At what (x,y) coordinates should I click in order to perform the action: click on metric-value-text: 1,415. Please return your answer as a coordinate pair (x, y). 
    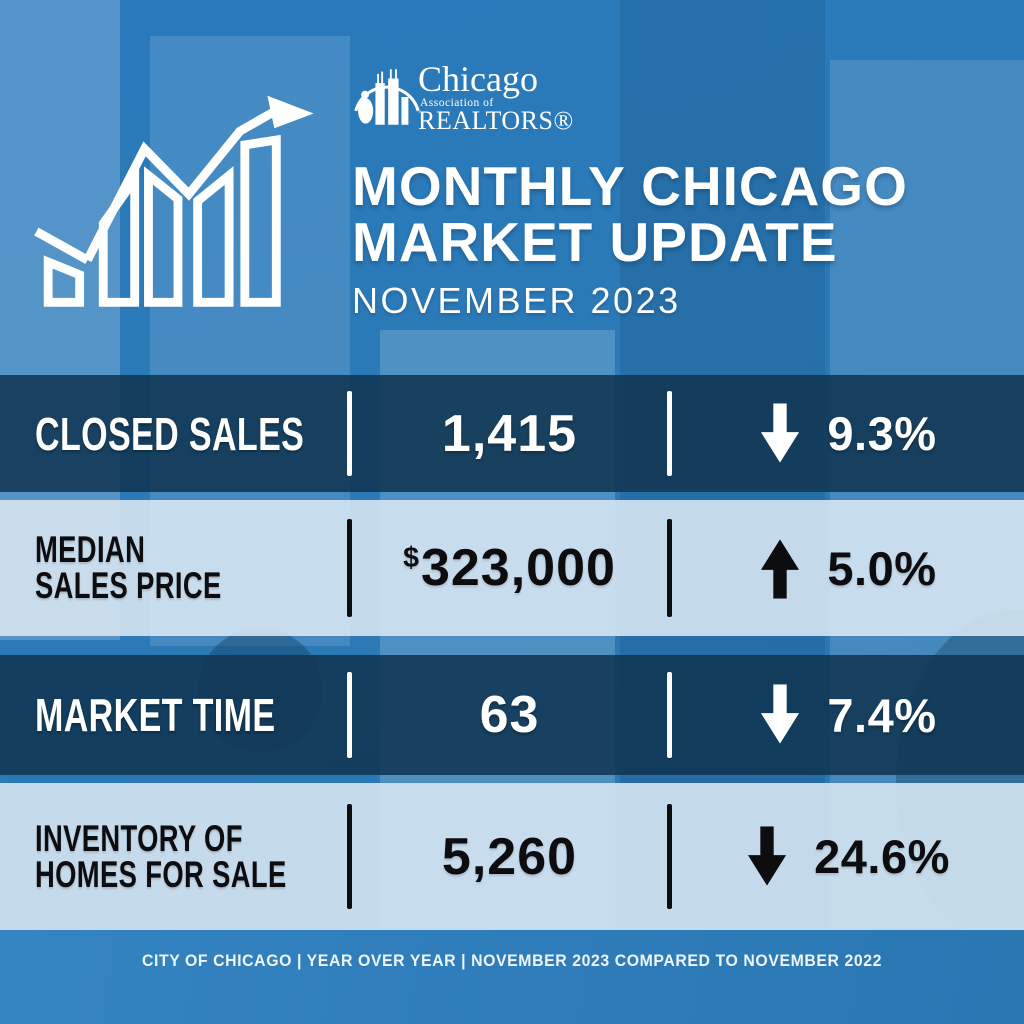
    Looking at the image, I should click on (509, 433).